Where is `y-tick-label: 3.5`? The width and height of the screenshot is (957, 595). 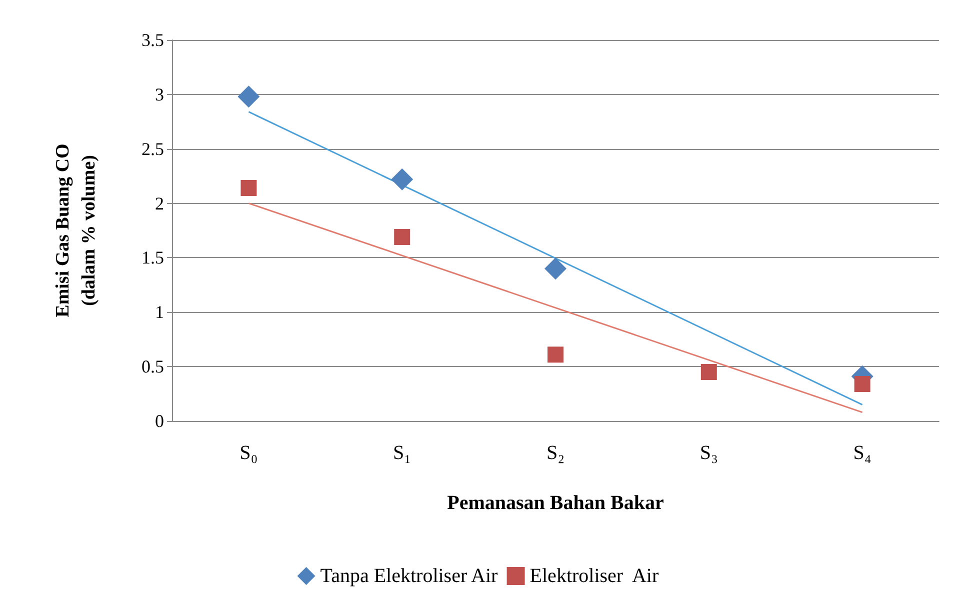
y-tick-label: 3.5 is located at coordinates (153, 40).